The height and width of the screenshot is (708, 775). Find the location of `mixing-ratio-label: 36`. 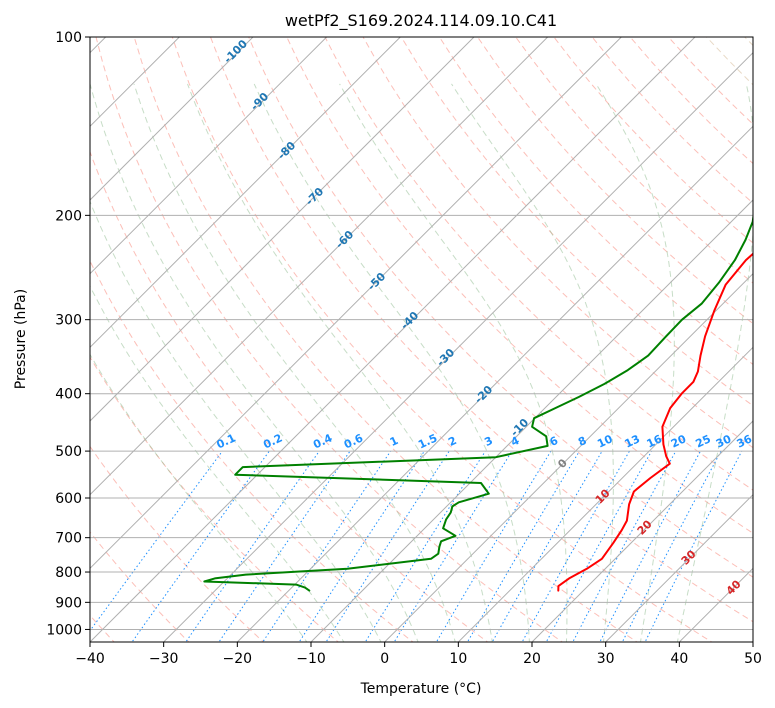

mixing-ratio-label: 36 is located at coordinates (745, 441).